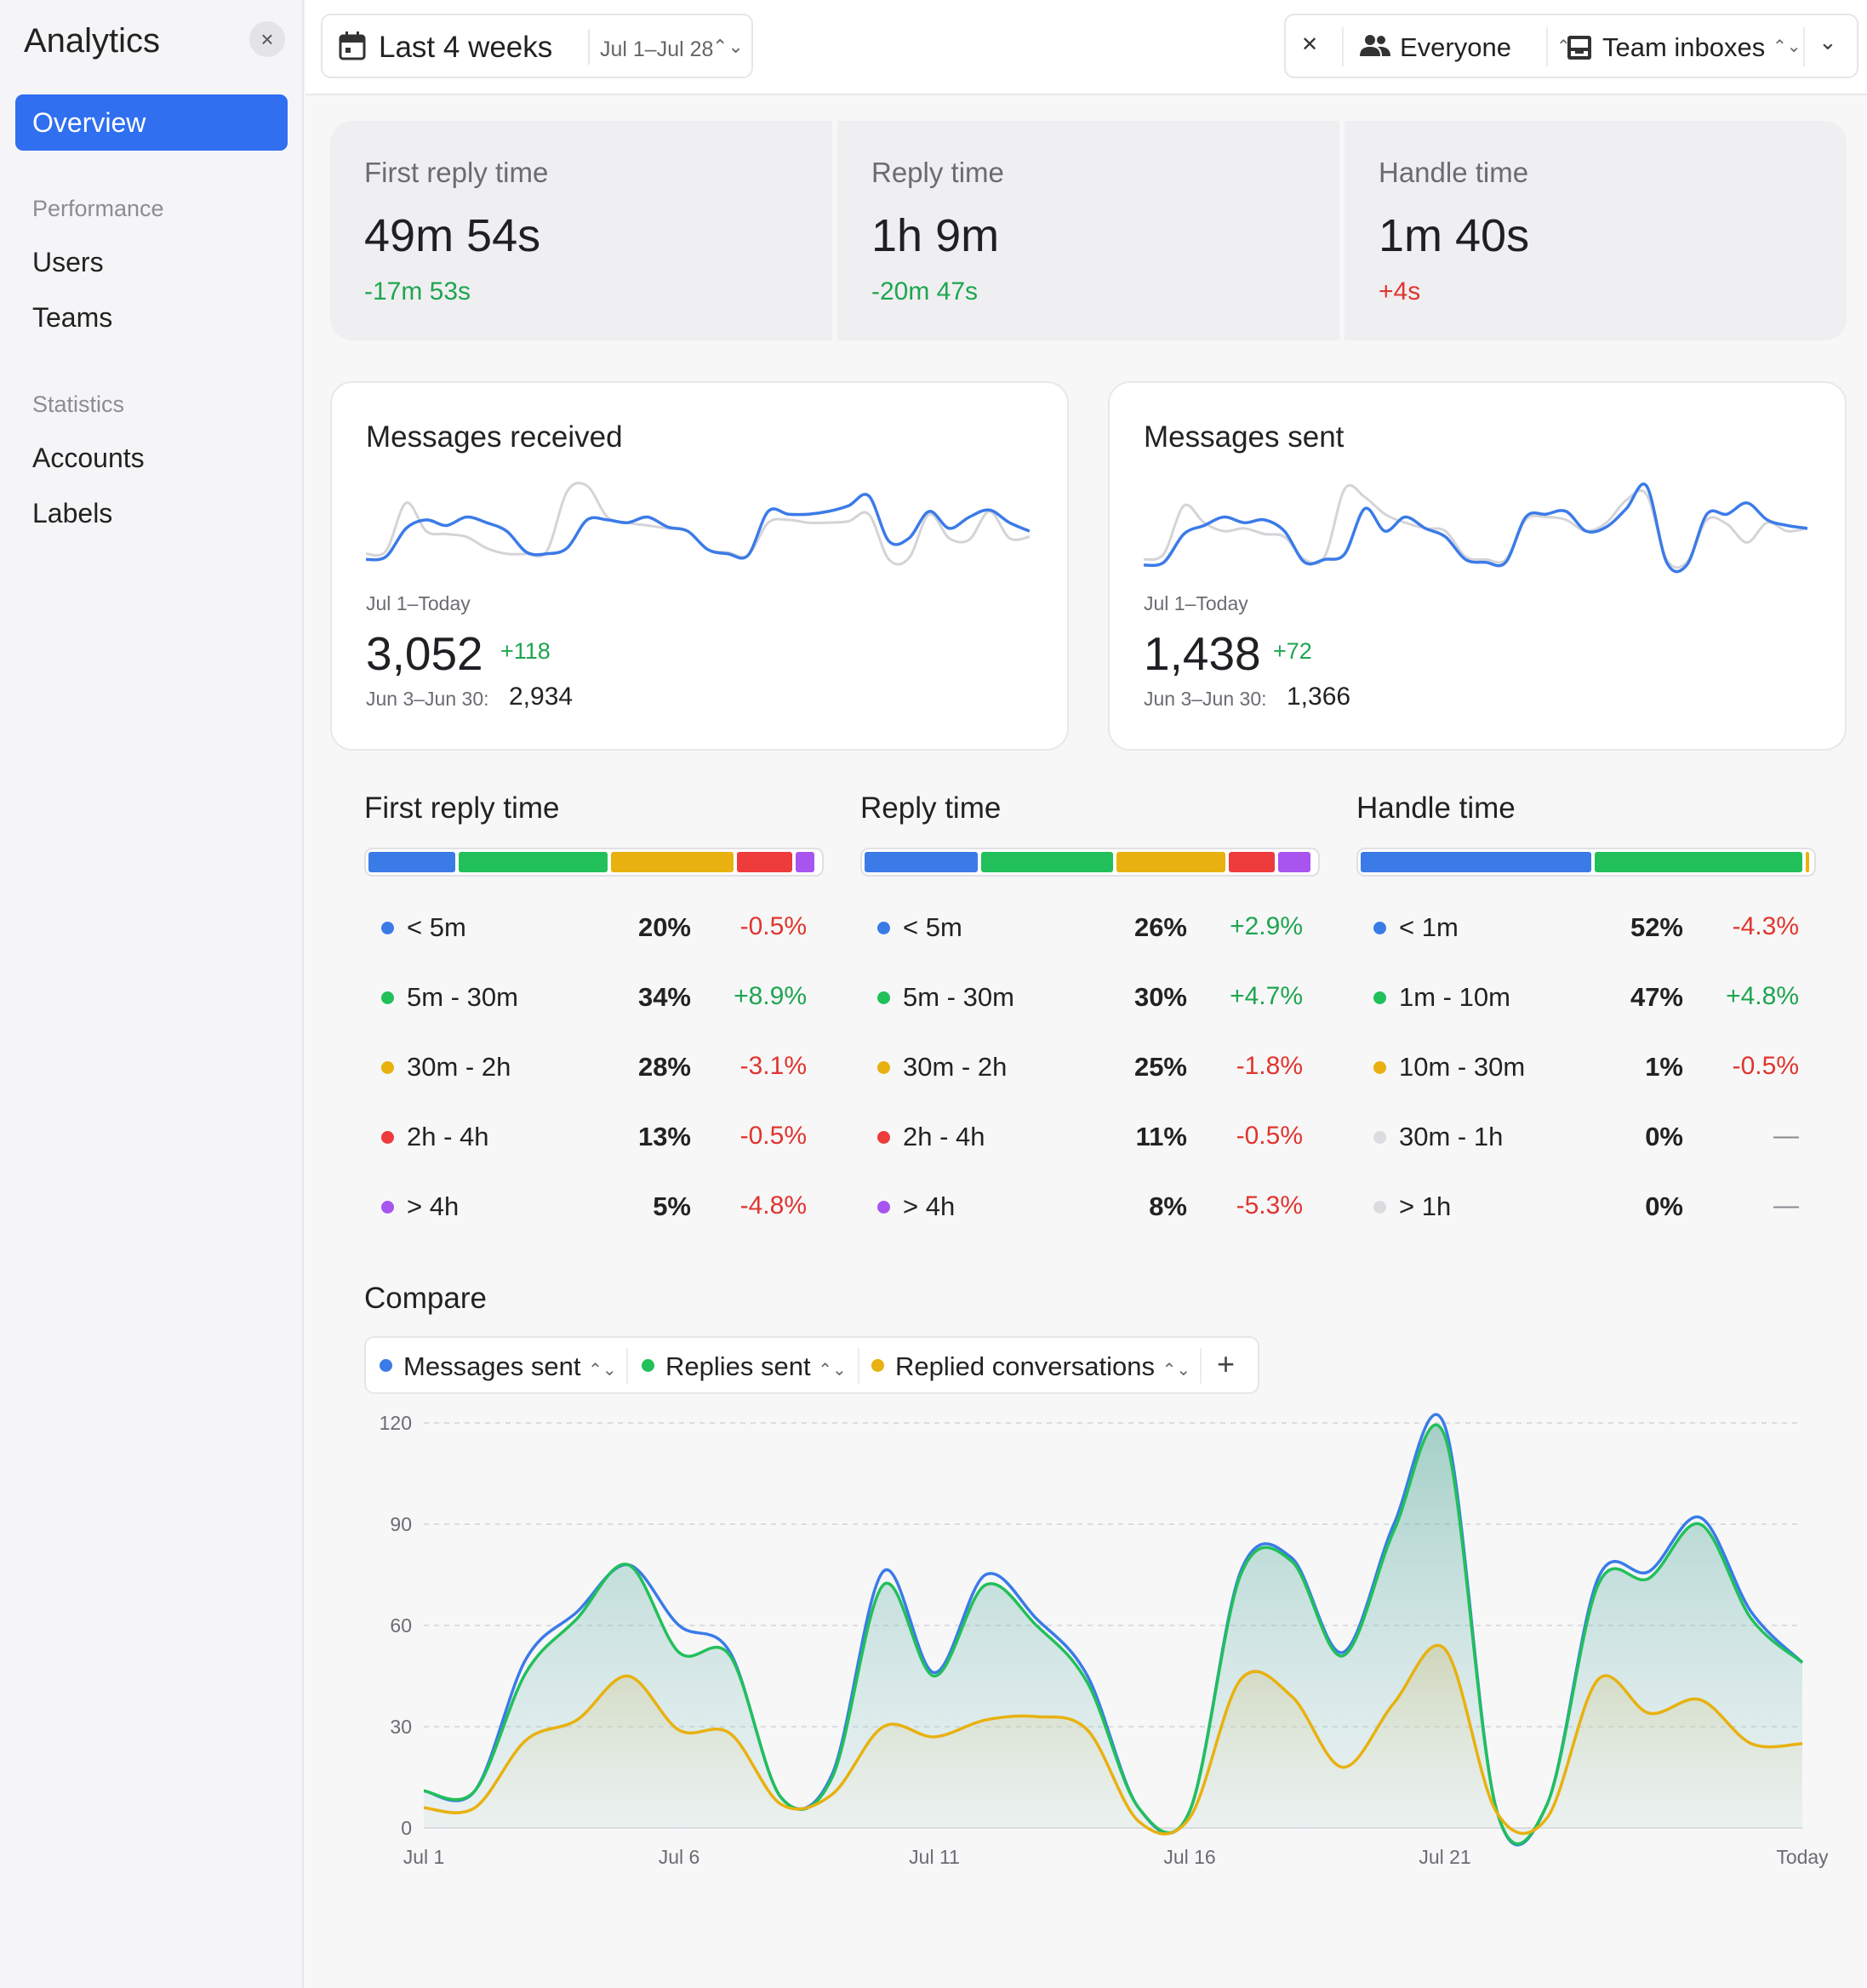  I want to click on sparkline-previous-series, so click(698, 524).